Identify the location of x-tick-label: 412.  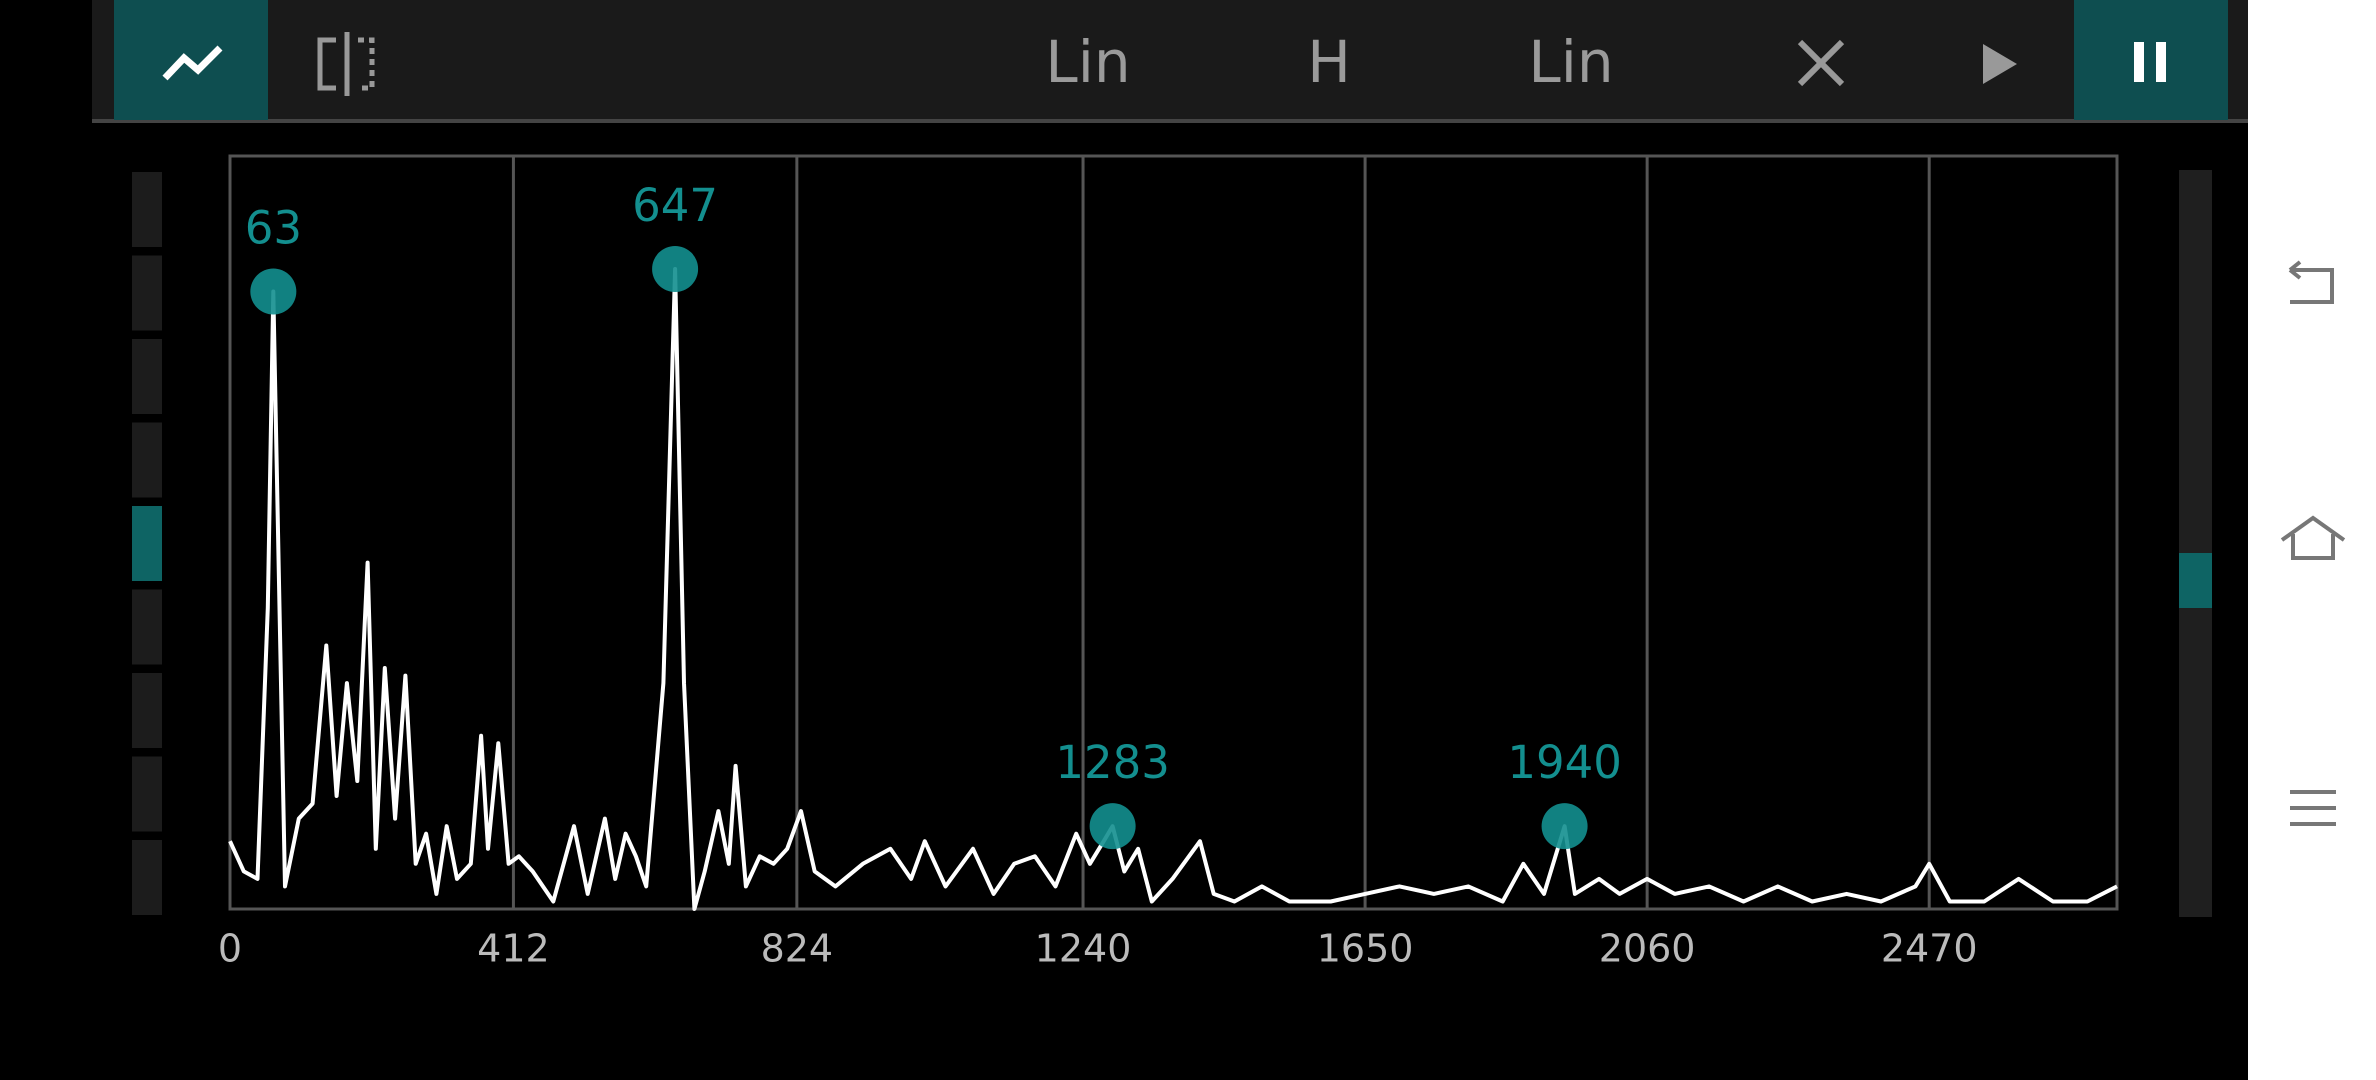
(513, 949).